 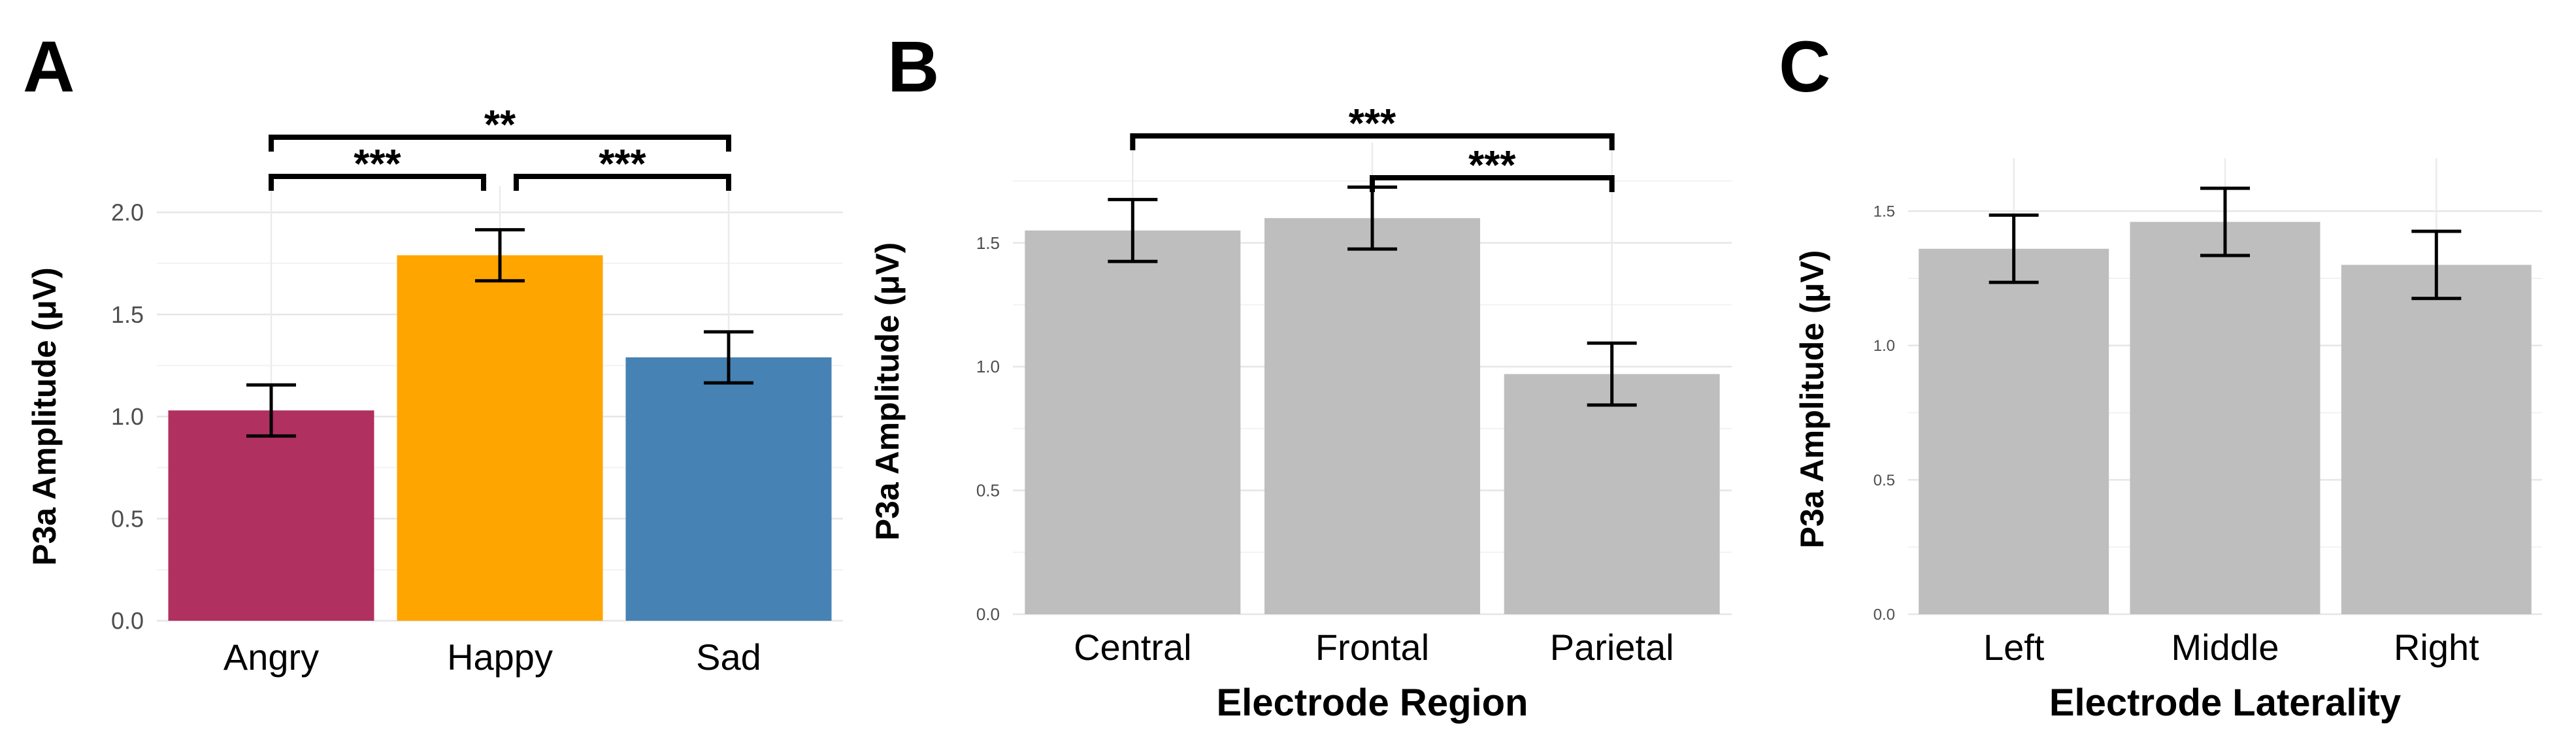 What do you see at coordinates (500, 438) in the screenshot?
I see `panel-a-bar-happy` at bounding box center [500, 438].